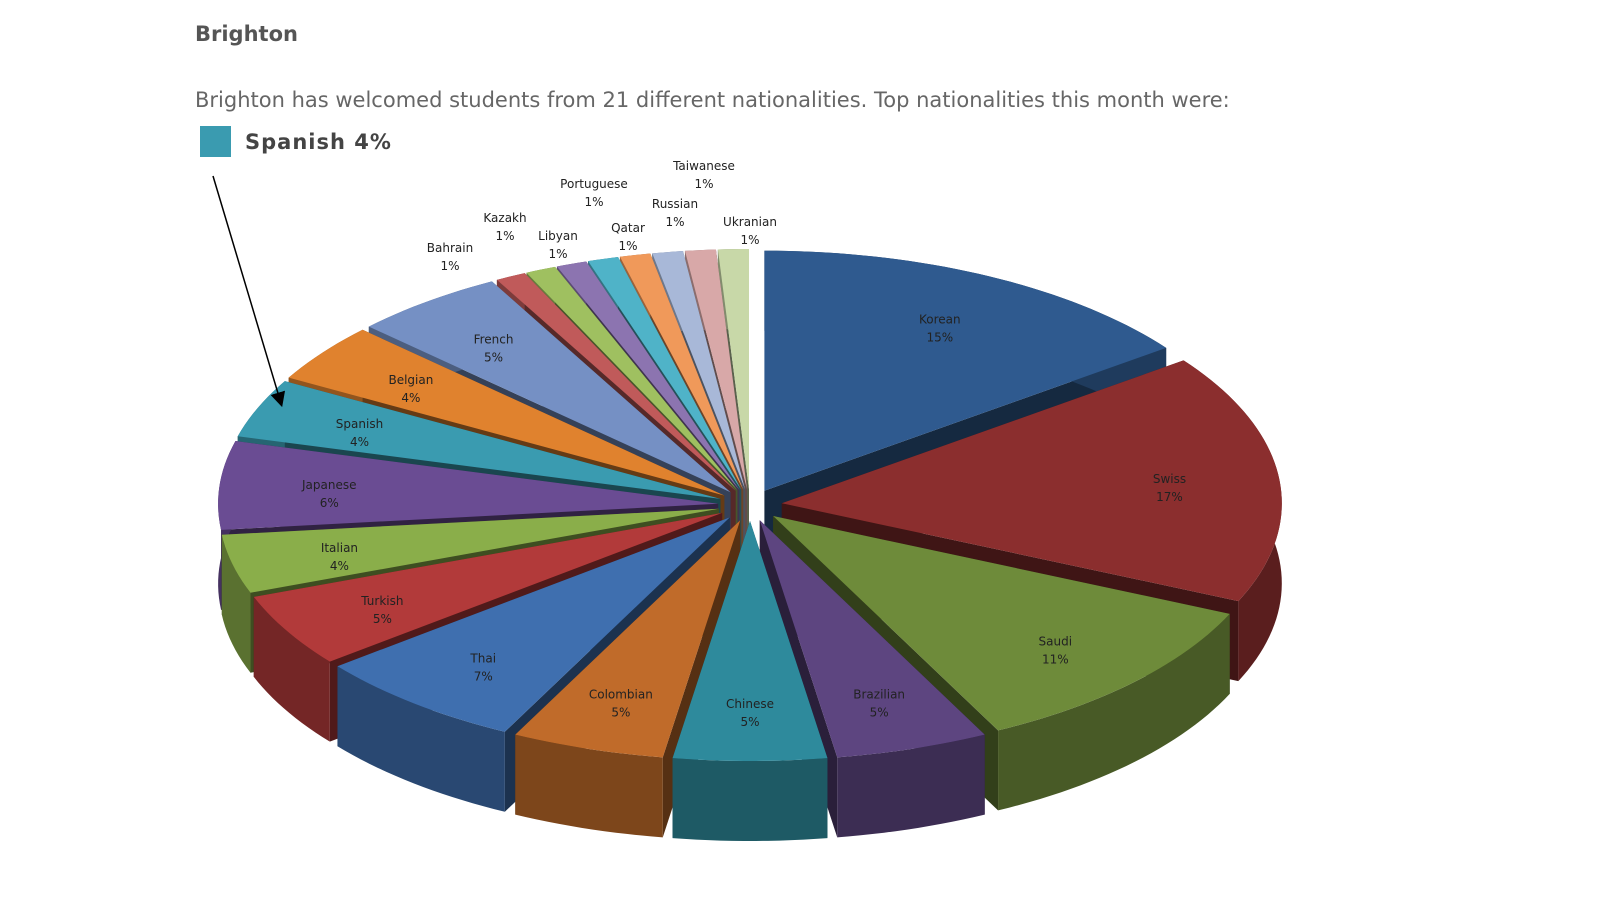 The image size is (1600, 900). What do you see at coordinates (482, 658) in the screenshot?
I see `slice-name-label: Thai` at bounding box center [482, 658].